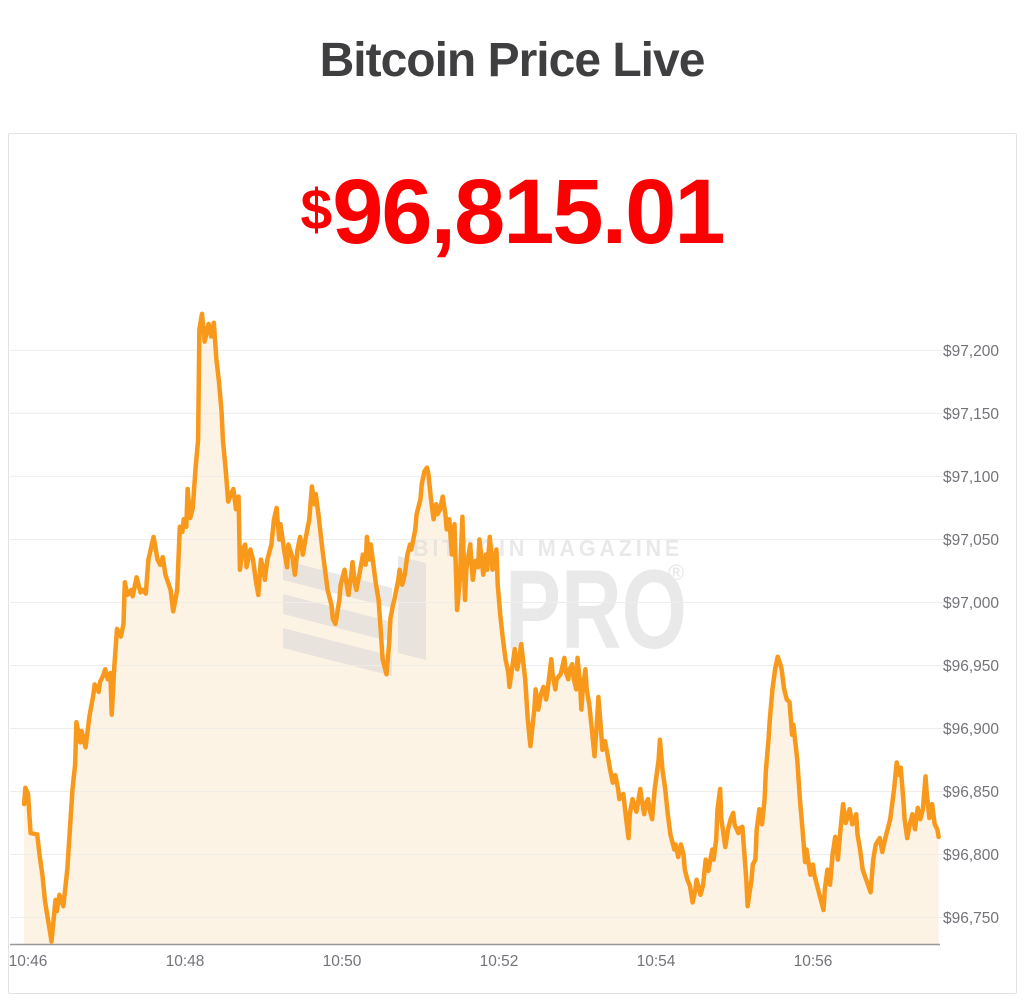 This screenshot has height=1008, width=1024. I want to click on x-axis: 10:46 10:48 10:50 10:52 10:54 10:56, so click(474, 956).